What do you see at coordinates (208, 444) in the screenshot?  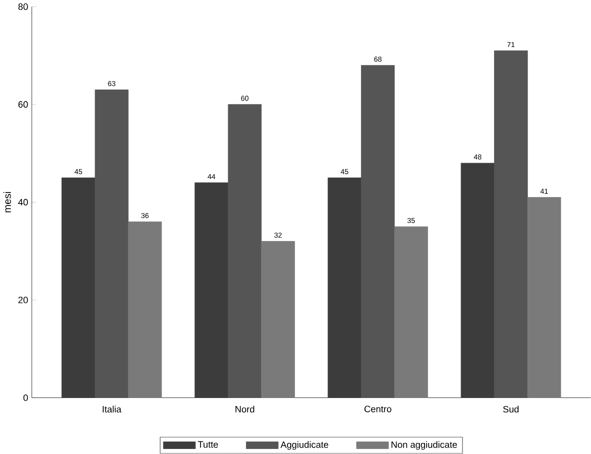 I see `legend-label: Tutte` at bounding box center [208, 444].